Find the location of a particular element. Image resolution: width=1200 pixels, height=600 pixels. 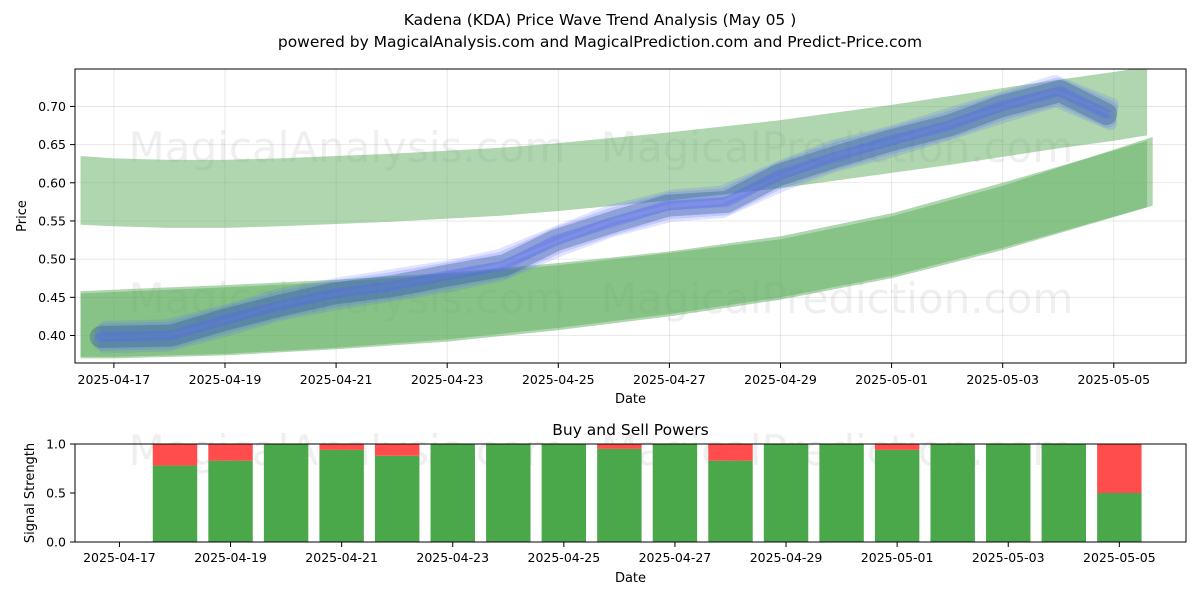

y-tick-label: 0.50 is located at coordinates (52, 259).